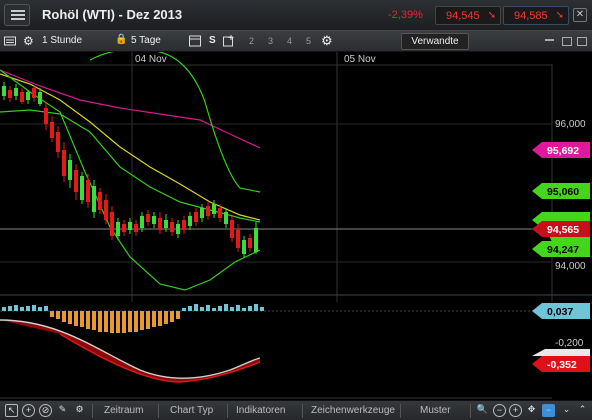 The image size is (592, 420). Describe the element at coordinates (79, 409) in the screenshot. I see `settings-icon: ⚙` at that location.